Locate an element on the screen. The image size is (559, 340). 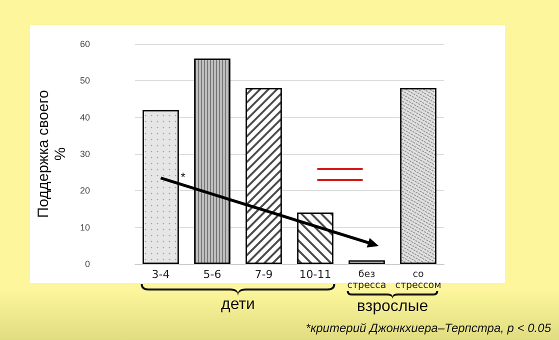
y-axis-title: Поддержка своего % is located at coordinates (52, 154).